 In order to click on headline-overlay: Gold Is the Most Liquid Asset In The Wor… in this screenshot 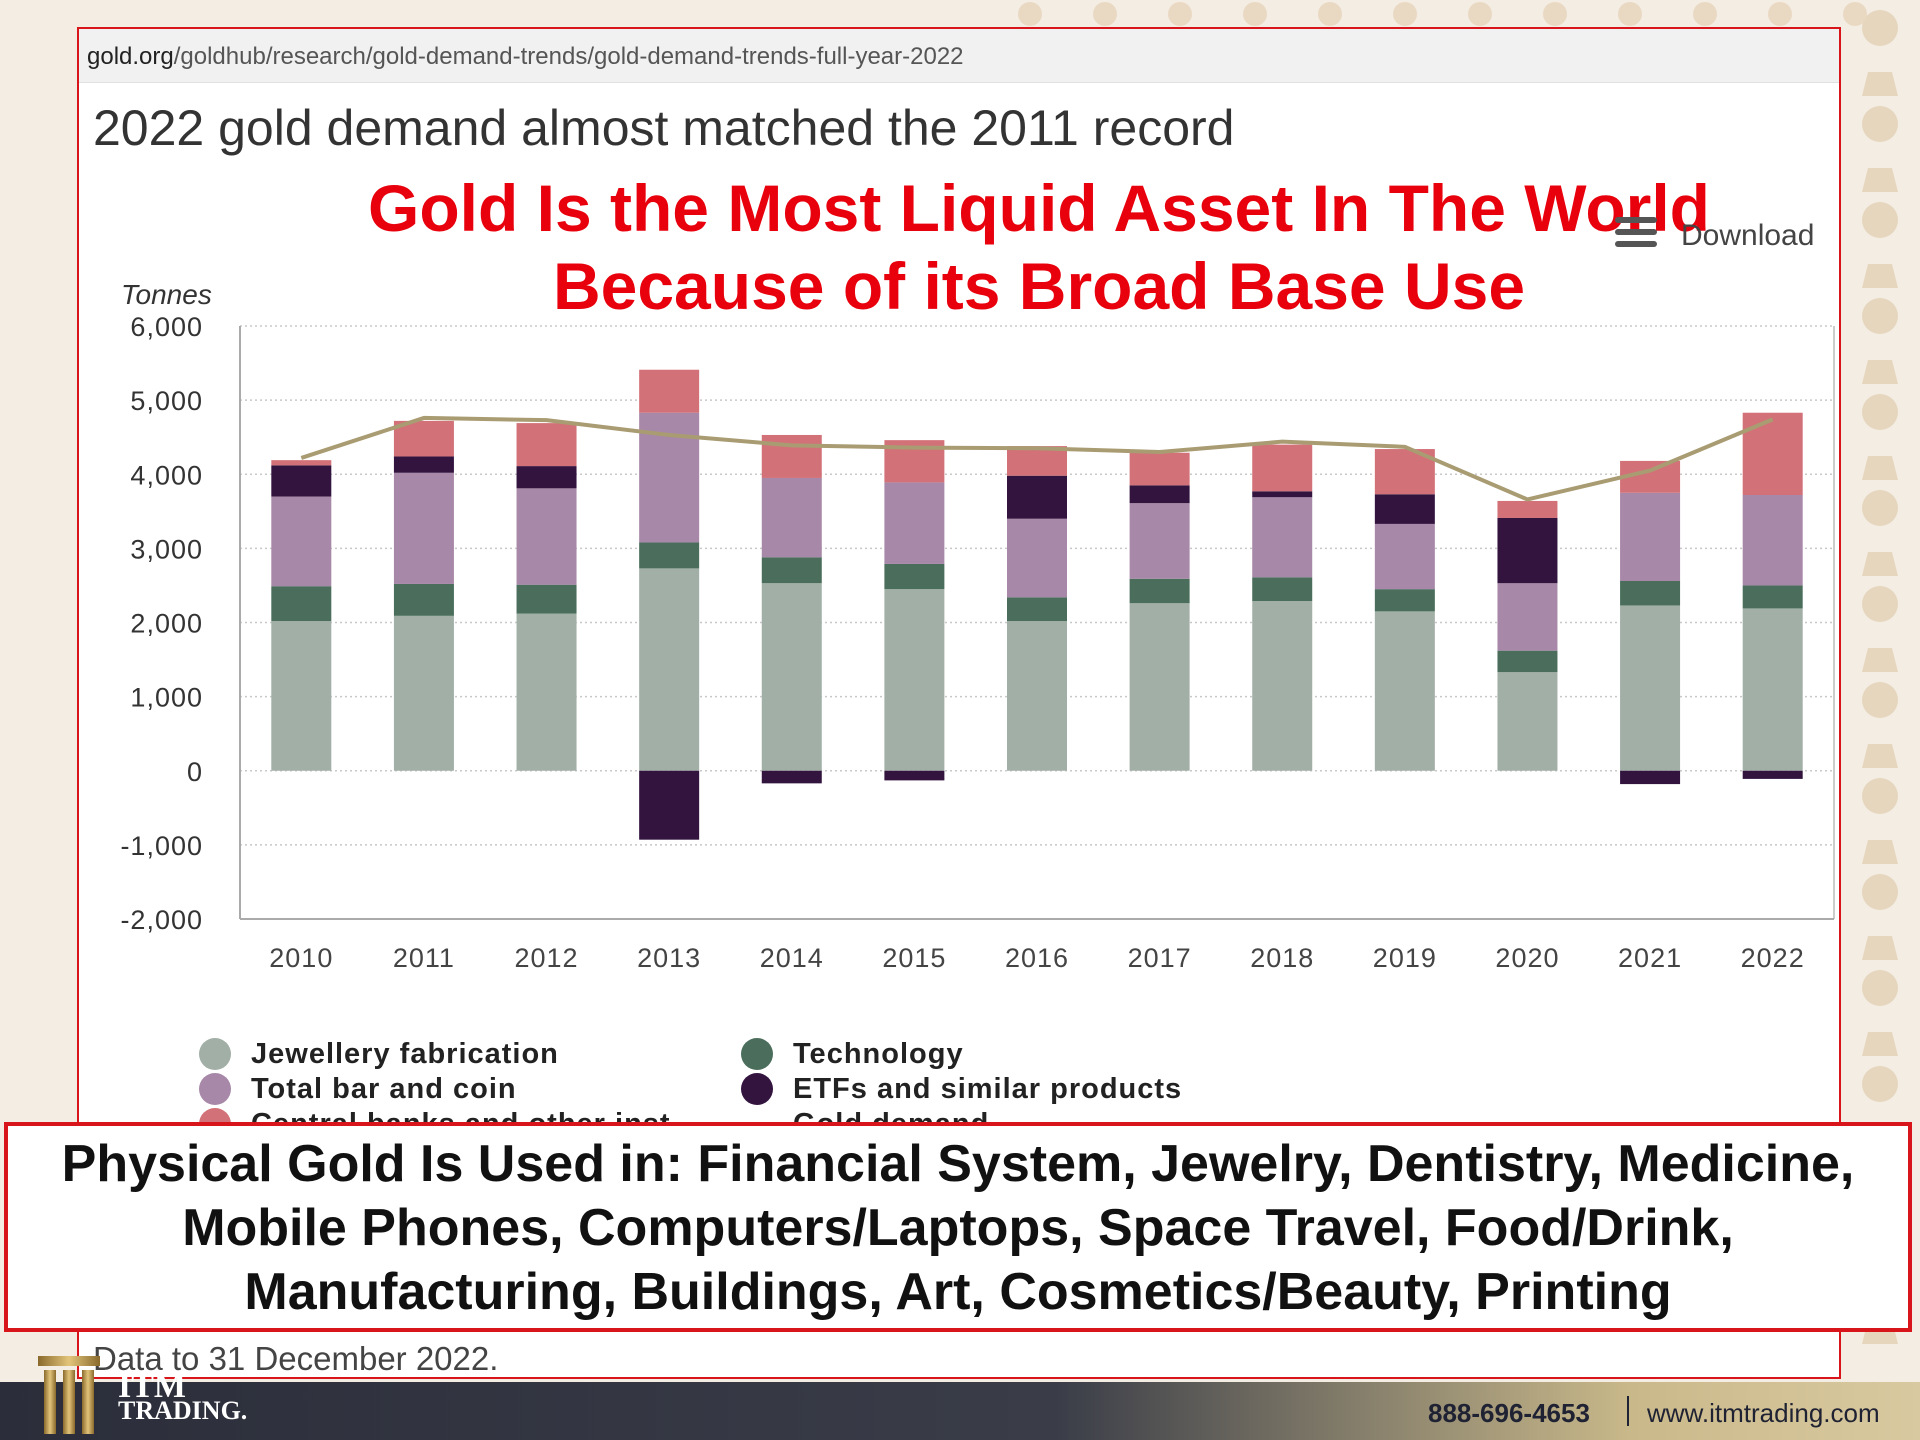, I will do `click(1039, 247)`.